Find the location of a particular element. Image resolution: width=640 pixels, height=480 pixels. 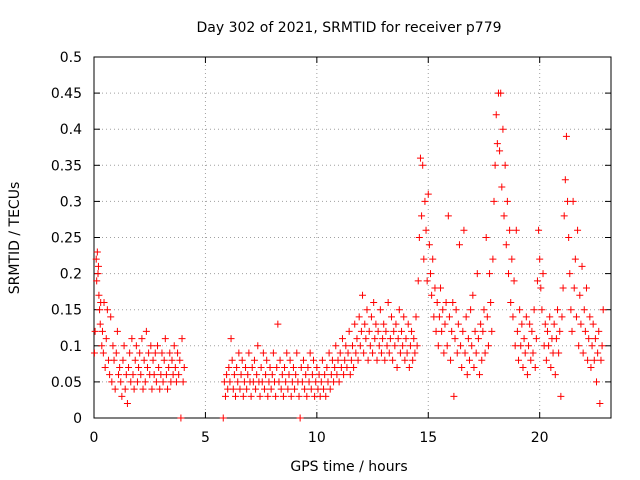

y-tick-label: 0.5 is located at coordinates (71, 58).